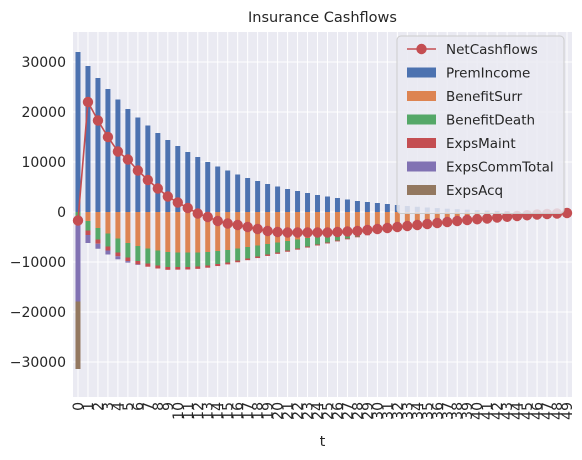 Image resolution: width=582 pixels, height=460 pixels. I want to click on x-tick-label: 0, so click(79, 406).